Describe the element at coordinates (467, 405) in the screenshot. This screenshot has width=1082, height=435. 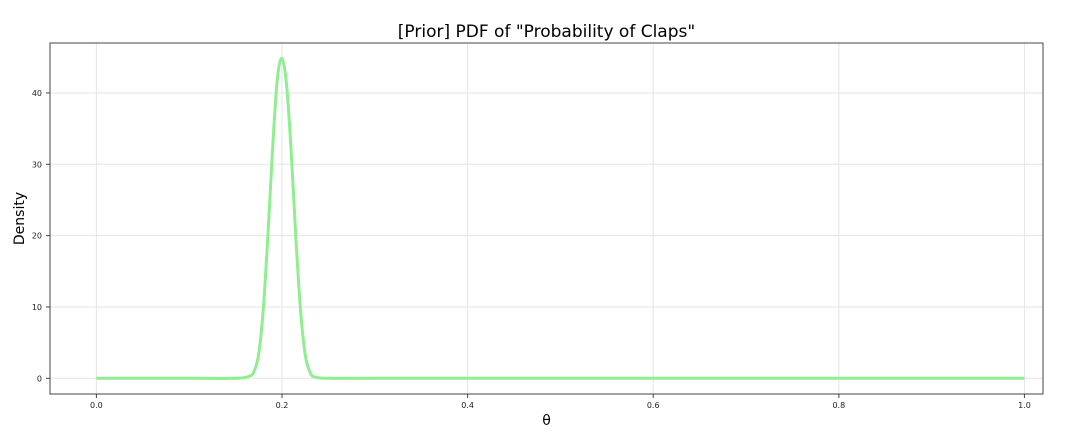
I see `x-tick-label: 0.4` at that location.